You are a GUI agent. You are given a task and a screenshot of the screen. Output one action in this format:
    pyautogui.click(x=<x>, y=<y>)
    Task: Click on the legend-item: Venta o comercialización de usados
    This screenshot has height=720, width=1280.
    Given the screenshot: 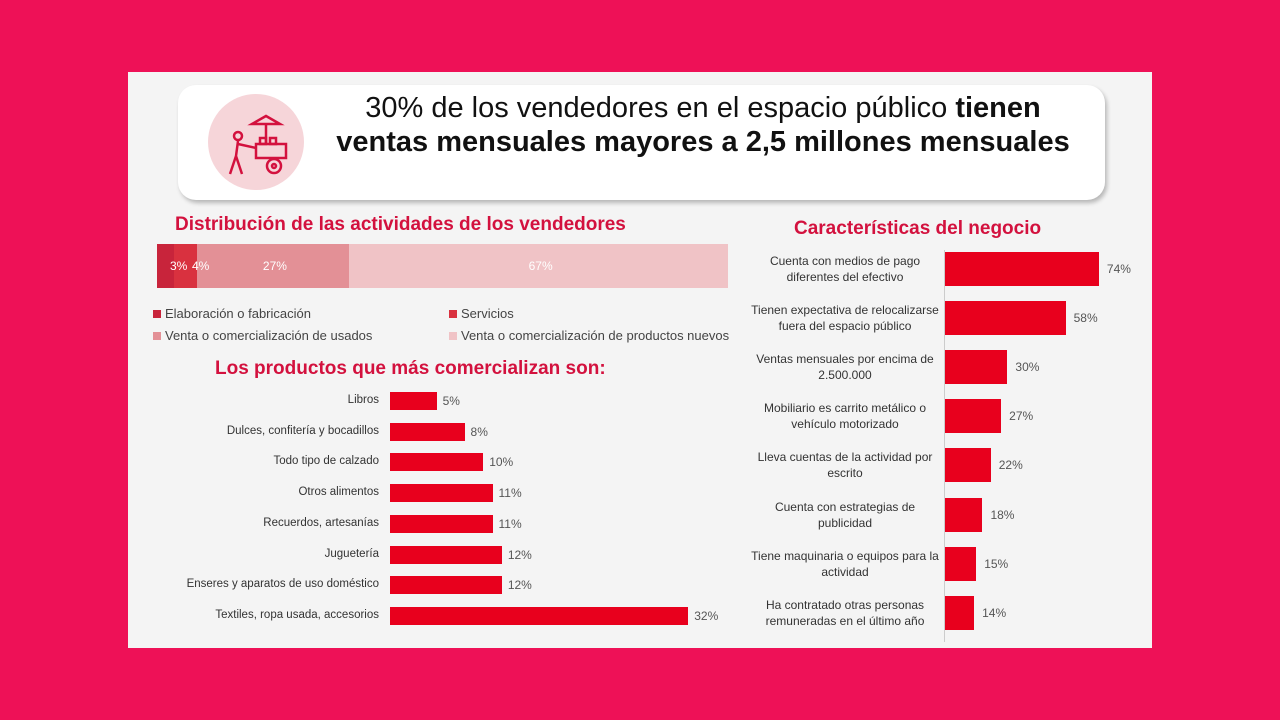 What is the action you would take?
    pyautogui.click(x=262, y=335)
    